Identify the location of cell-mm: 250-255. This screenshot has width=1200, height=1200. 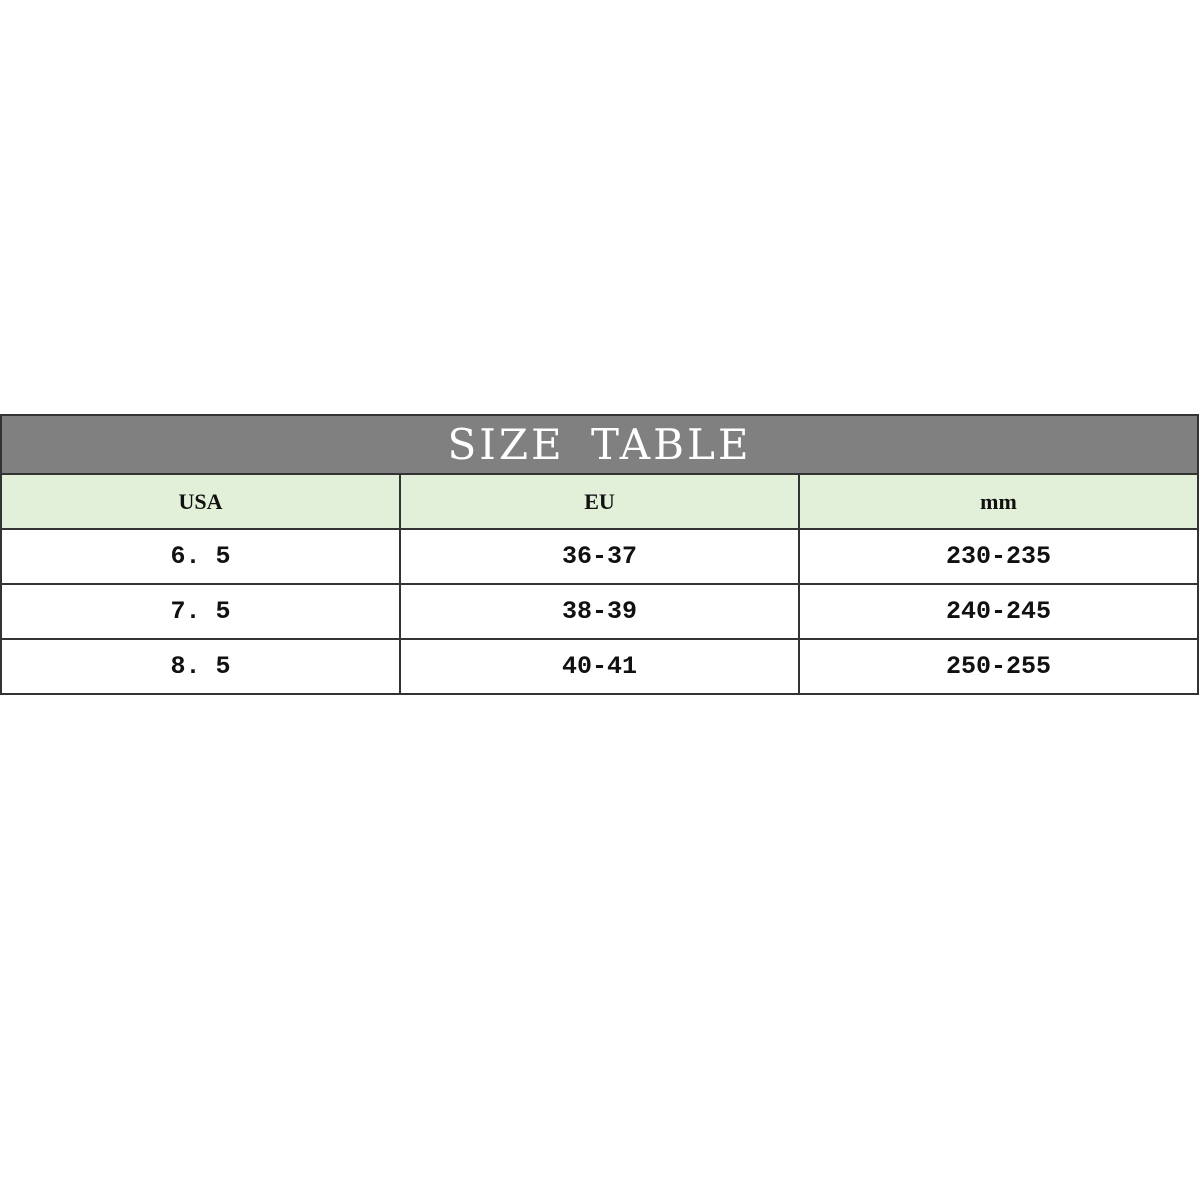
(998, 666).